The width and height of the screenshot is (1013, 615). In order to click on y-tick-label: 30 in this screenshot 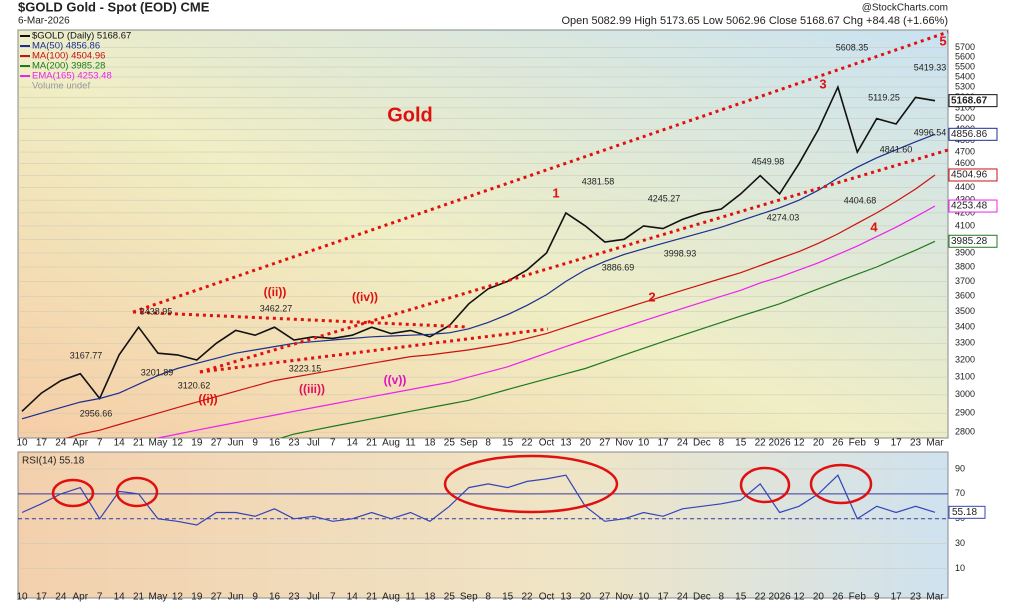, I will do `click(960, 543)`.